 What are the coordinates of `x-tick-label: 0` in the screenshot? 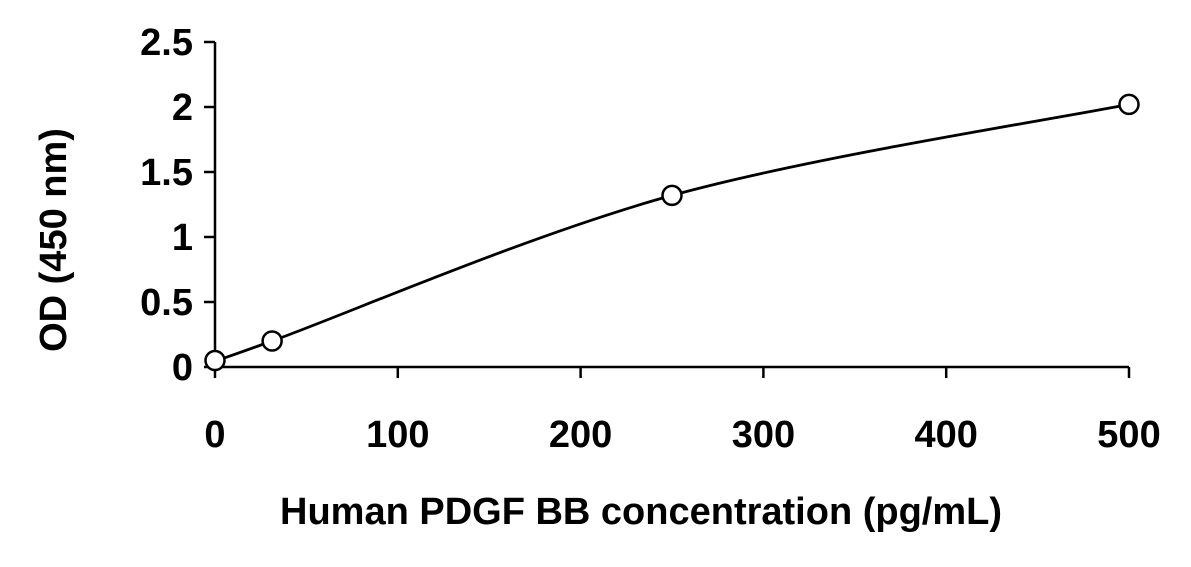 It's located at (214, 435).